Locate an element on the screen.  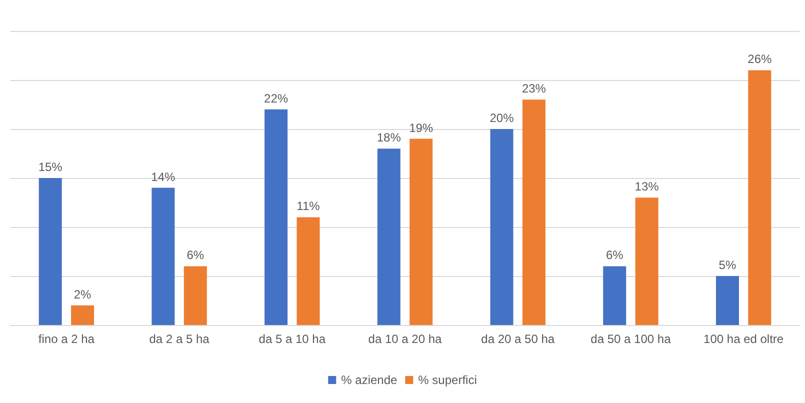
data-label: 26% is located at coordinates (760, 59).